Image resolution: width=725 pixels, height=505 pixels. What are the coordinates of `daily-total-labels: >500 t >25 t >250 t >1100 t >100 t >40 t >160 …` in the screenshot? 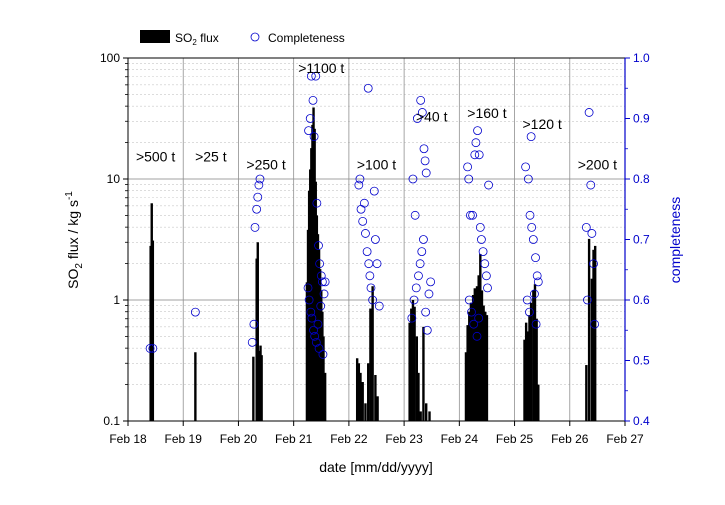 It's located at (376, 116).